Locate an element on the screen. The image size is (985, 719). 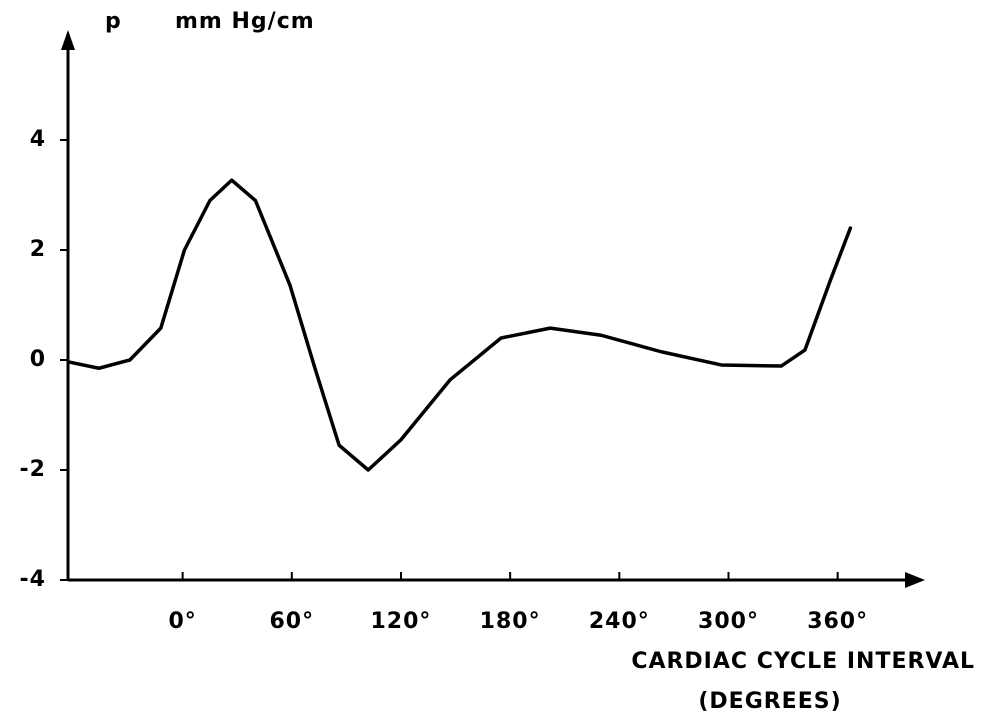
x-tick-label: 0° is located at coordinates (182, 621).